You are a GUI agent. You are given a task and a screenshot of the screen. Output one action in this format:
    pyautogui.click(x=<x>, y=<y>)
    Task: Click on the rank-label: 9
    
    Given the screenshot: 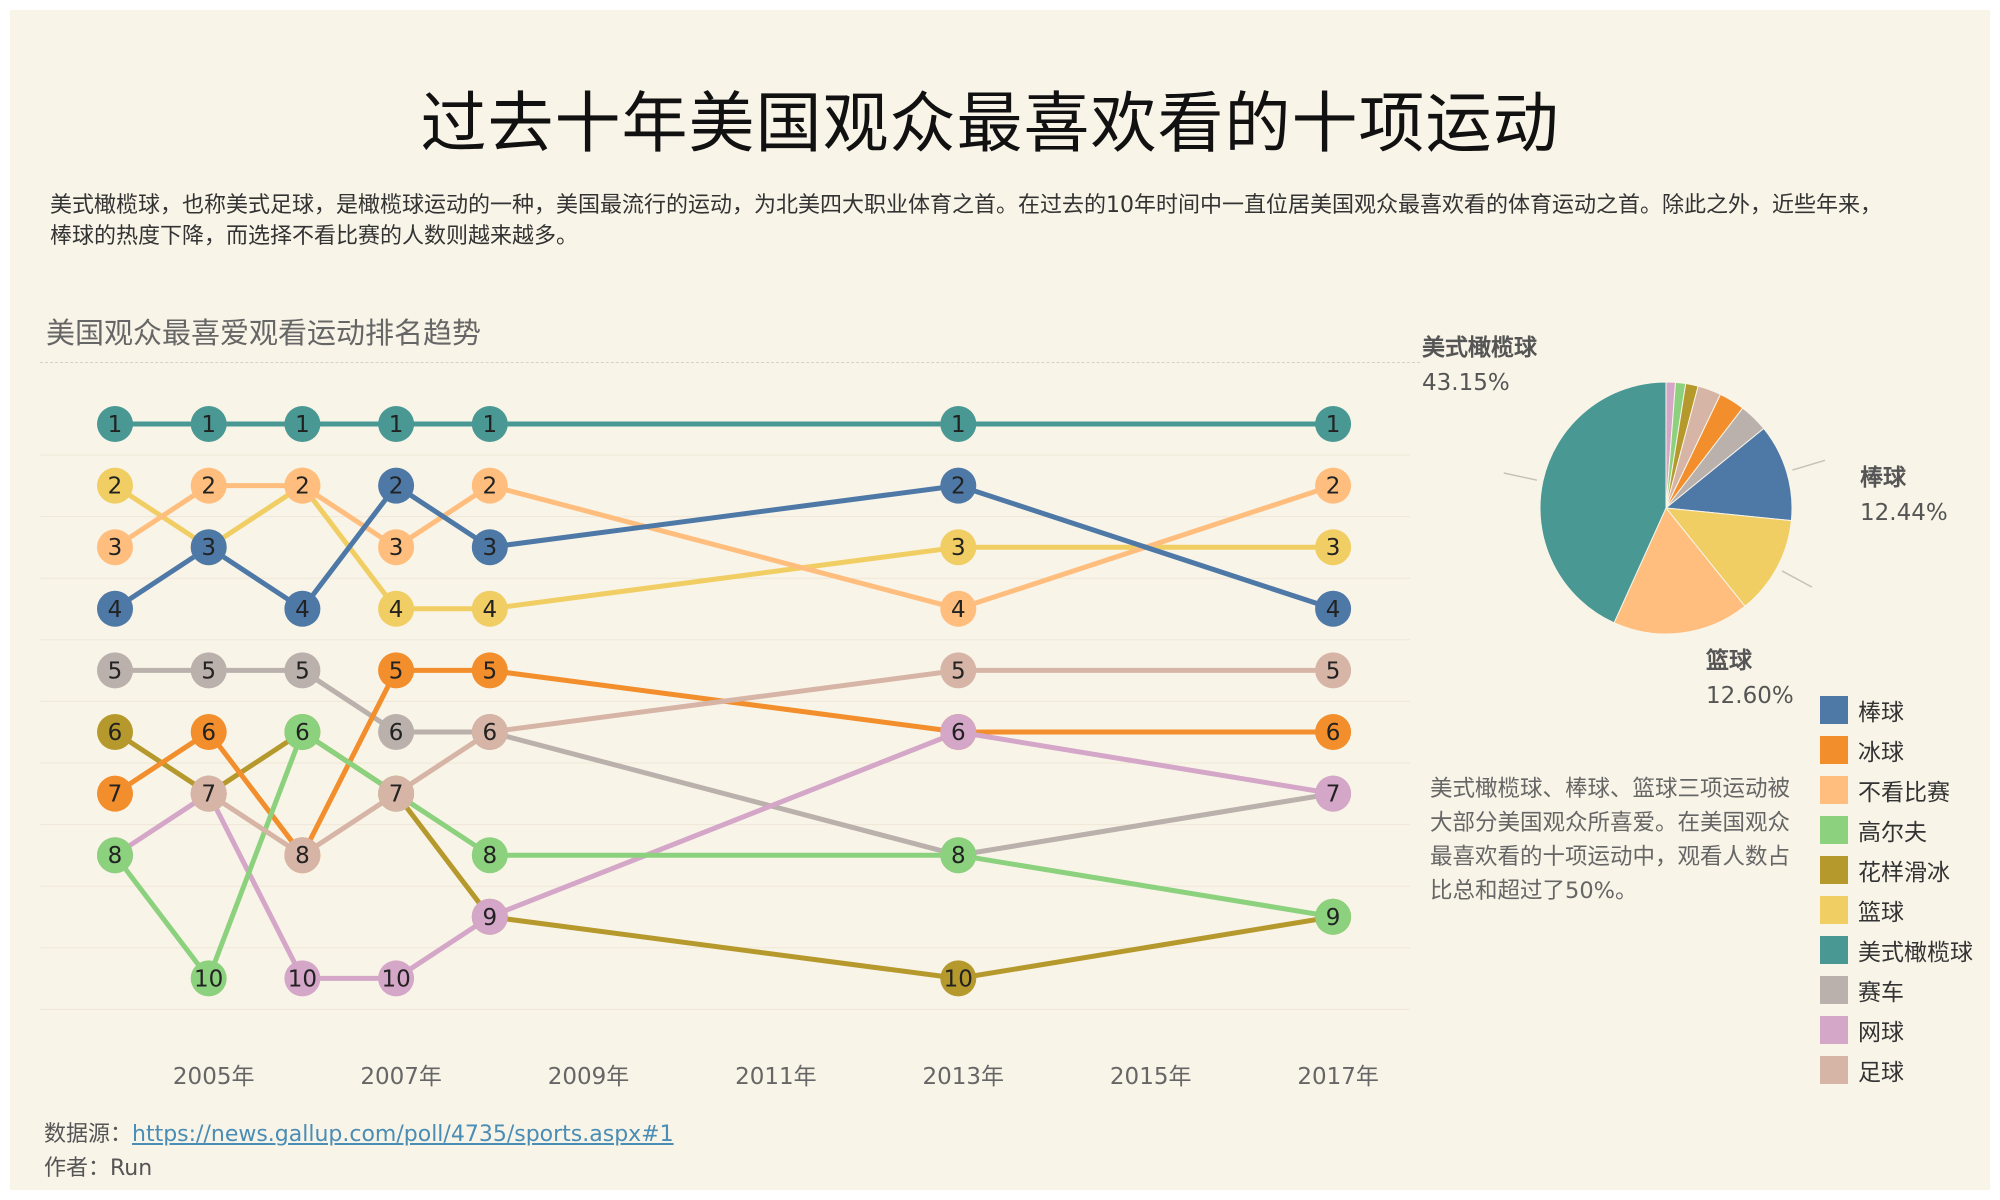 What is the action you would take?
    pyautogui.click(x=489, y=918)
    